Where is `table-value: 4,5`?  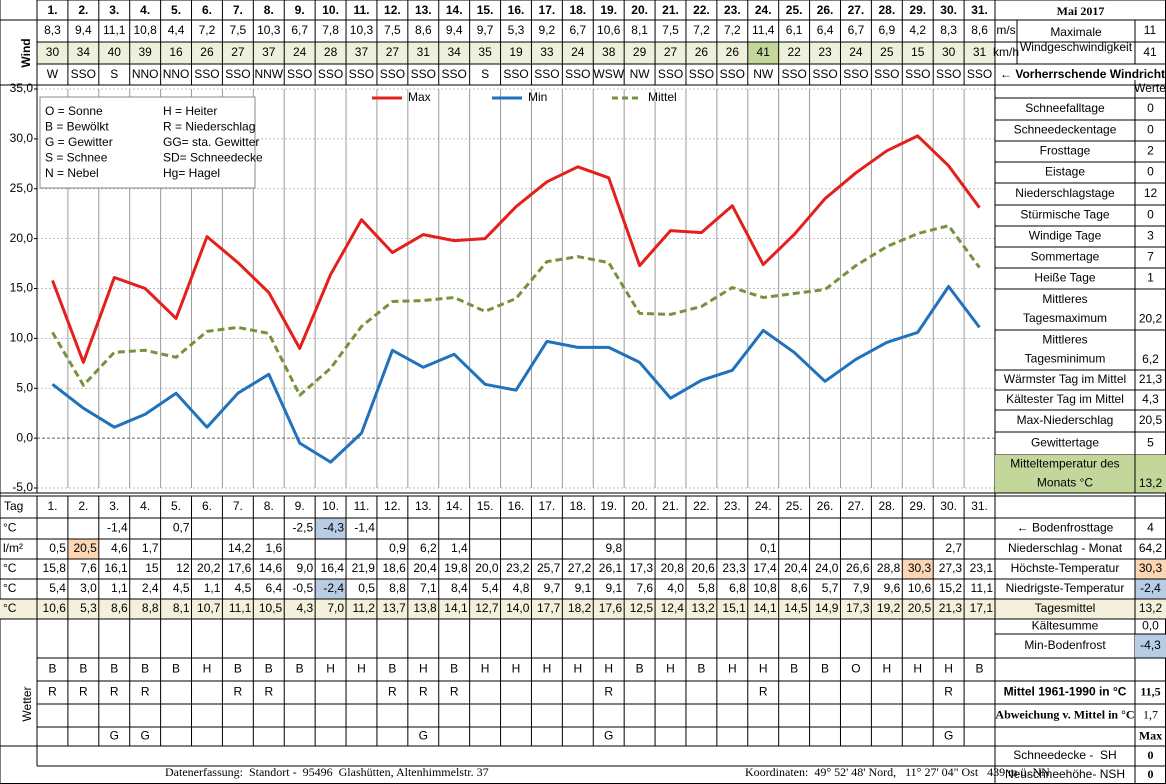
table-value: 4,5 is located at coordinates (243, 588).